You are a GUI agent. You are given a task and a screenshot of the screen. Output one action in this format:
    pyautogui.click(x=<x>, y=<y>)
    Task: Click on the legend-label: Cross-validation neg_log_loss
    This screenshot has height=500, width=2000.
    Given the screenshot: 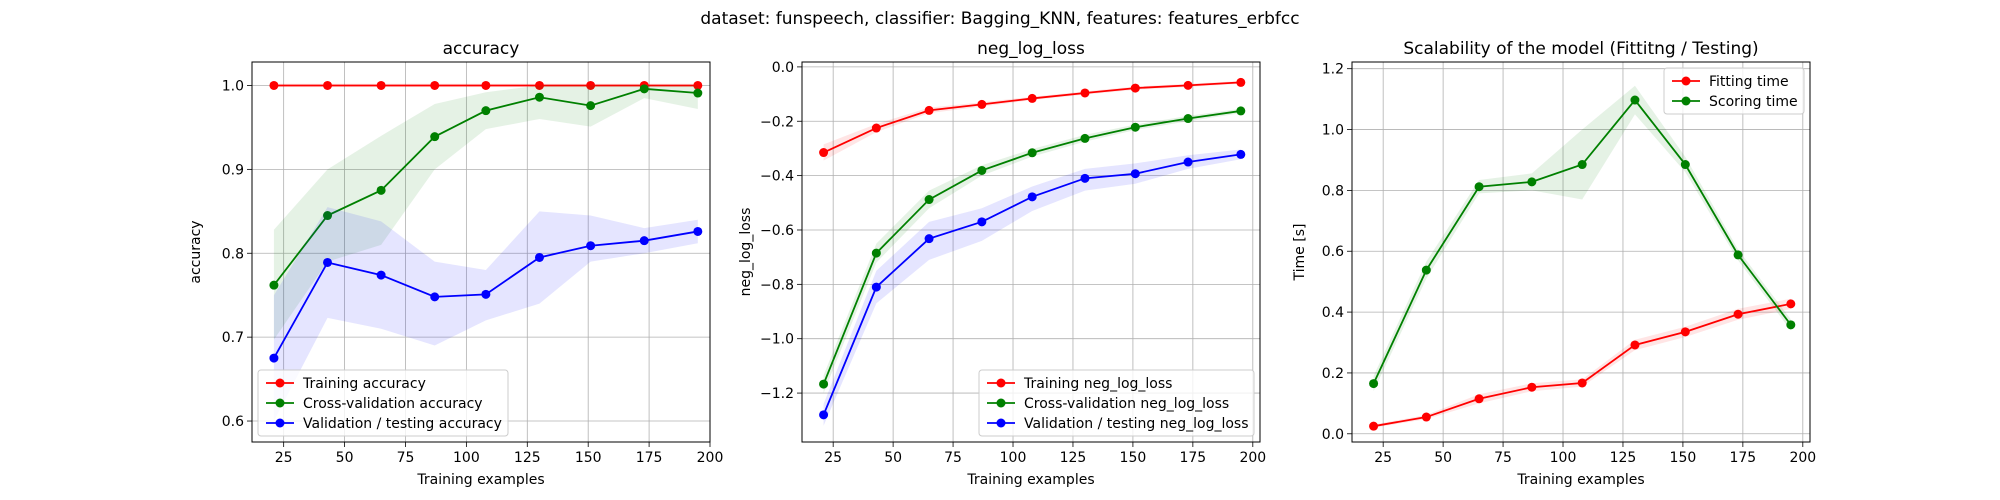 What is the action you would take?
    pyautogui.click(x=1126, y=404)
    